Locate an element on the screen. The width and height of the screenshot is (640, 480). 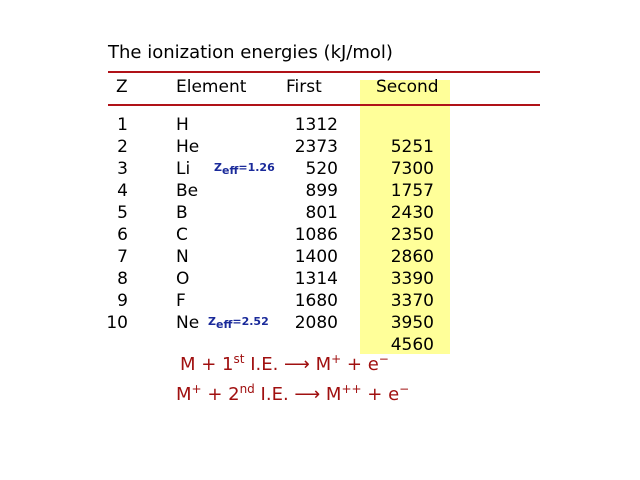
table-cell-first: 1400 is located at coordinates (316, 257).